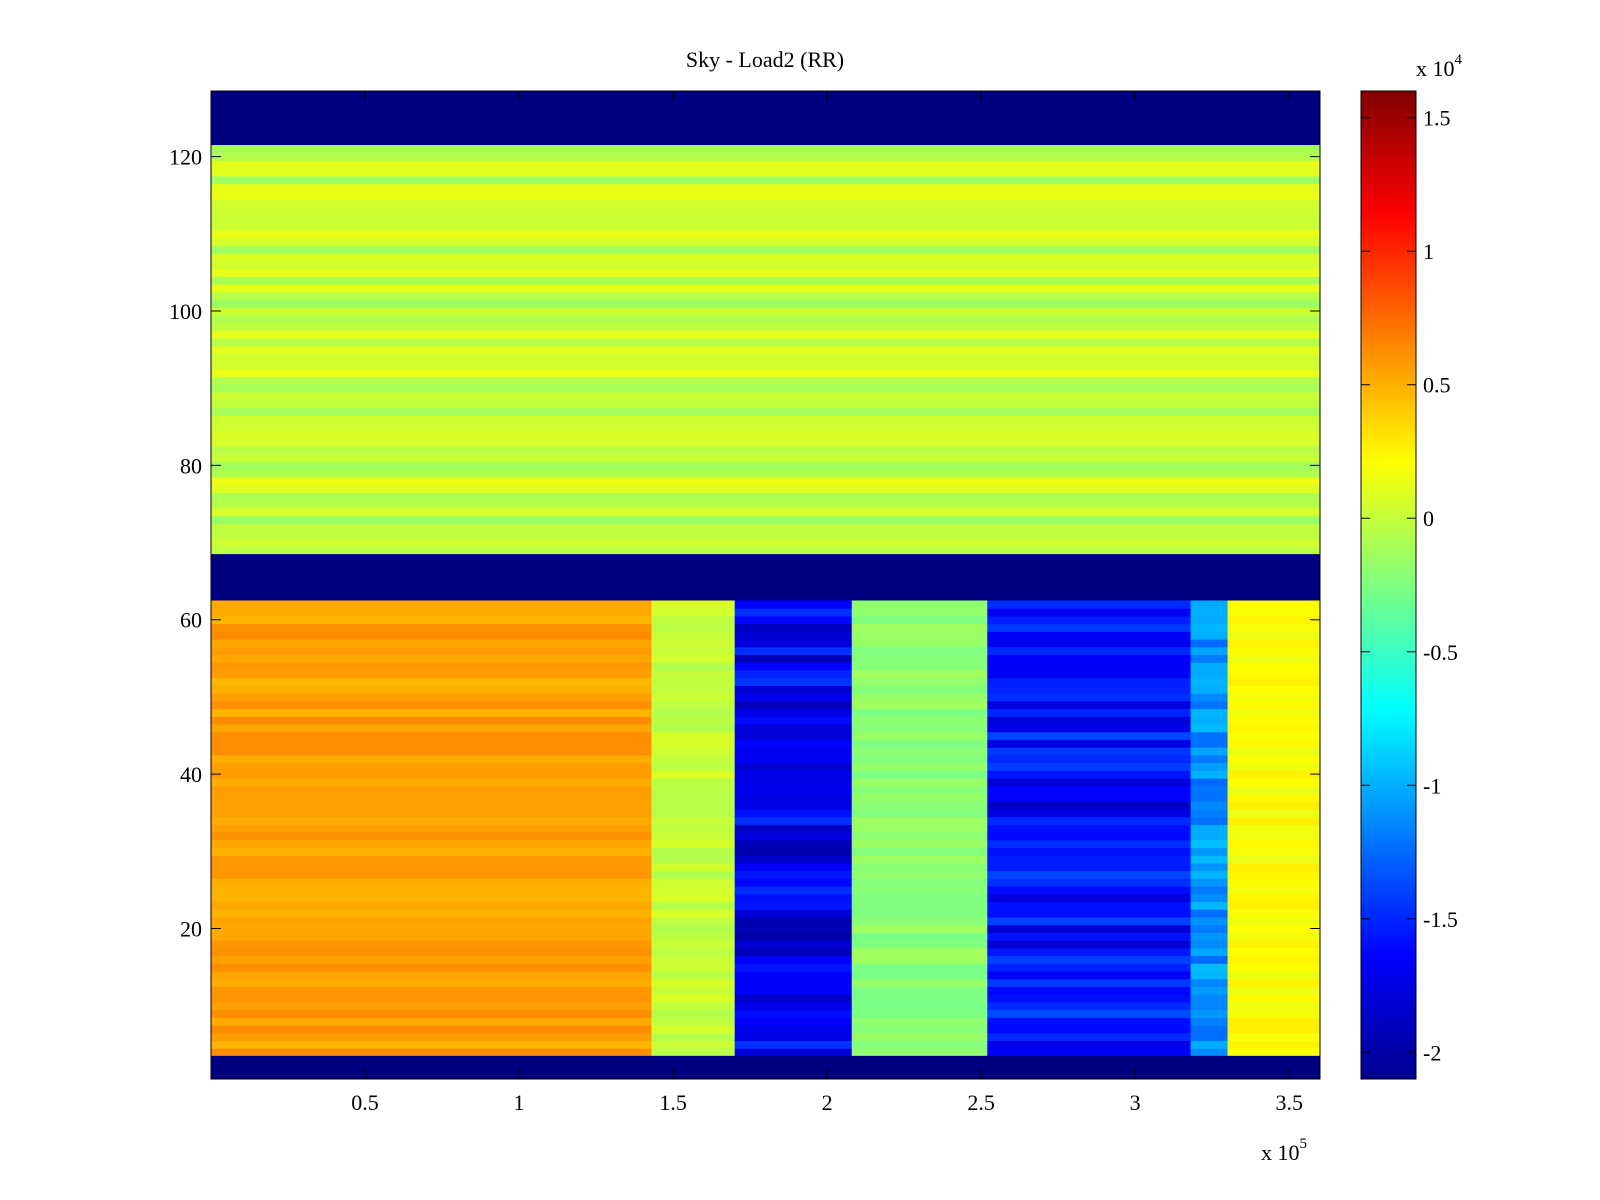  I want to click on masked-channel-band, so click(765, 118).